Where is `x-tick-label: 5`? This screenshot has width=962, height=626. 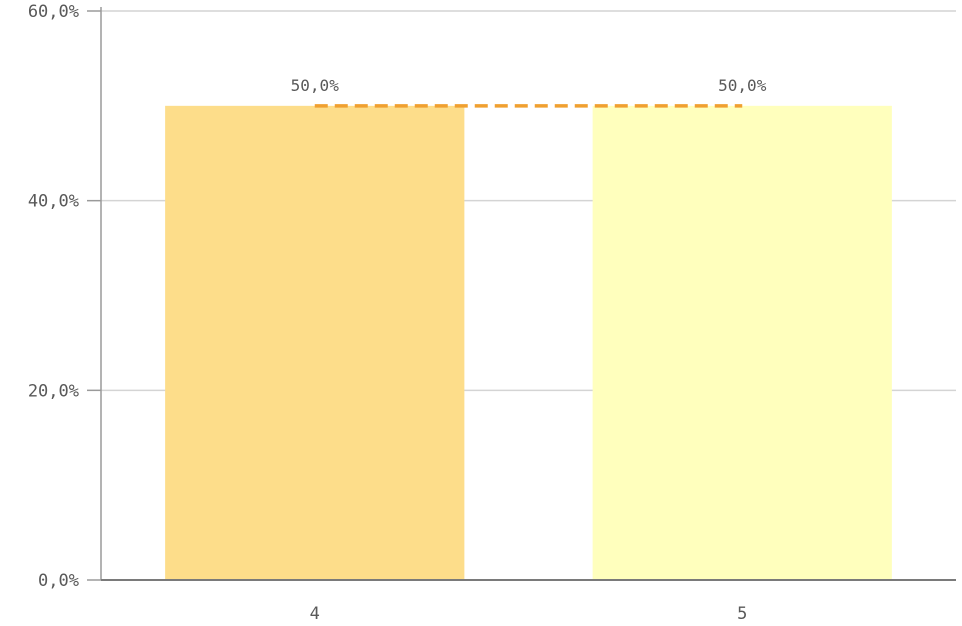
x-tick-label: 5 is located at coordinates (742, 614).